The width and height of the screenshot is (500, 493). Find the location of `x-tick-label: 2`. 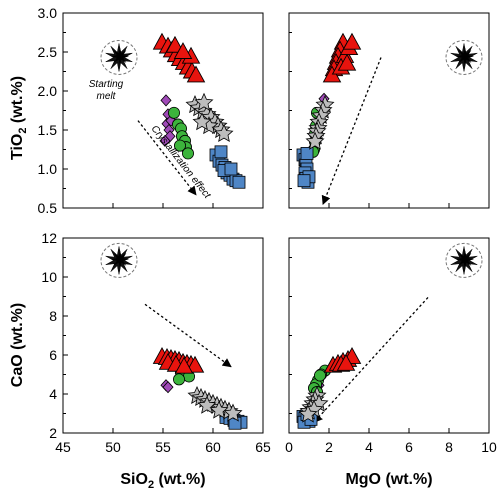

x-tick-label: 2 is located at coordinates (329, 447).